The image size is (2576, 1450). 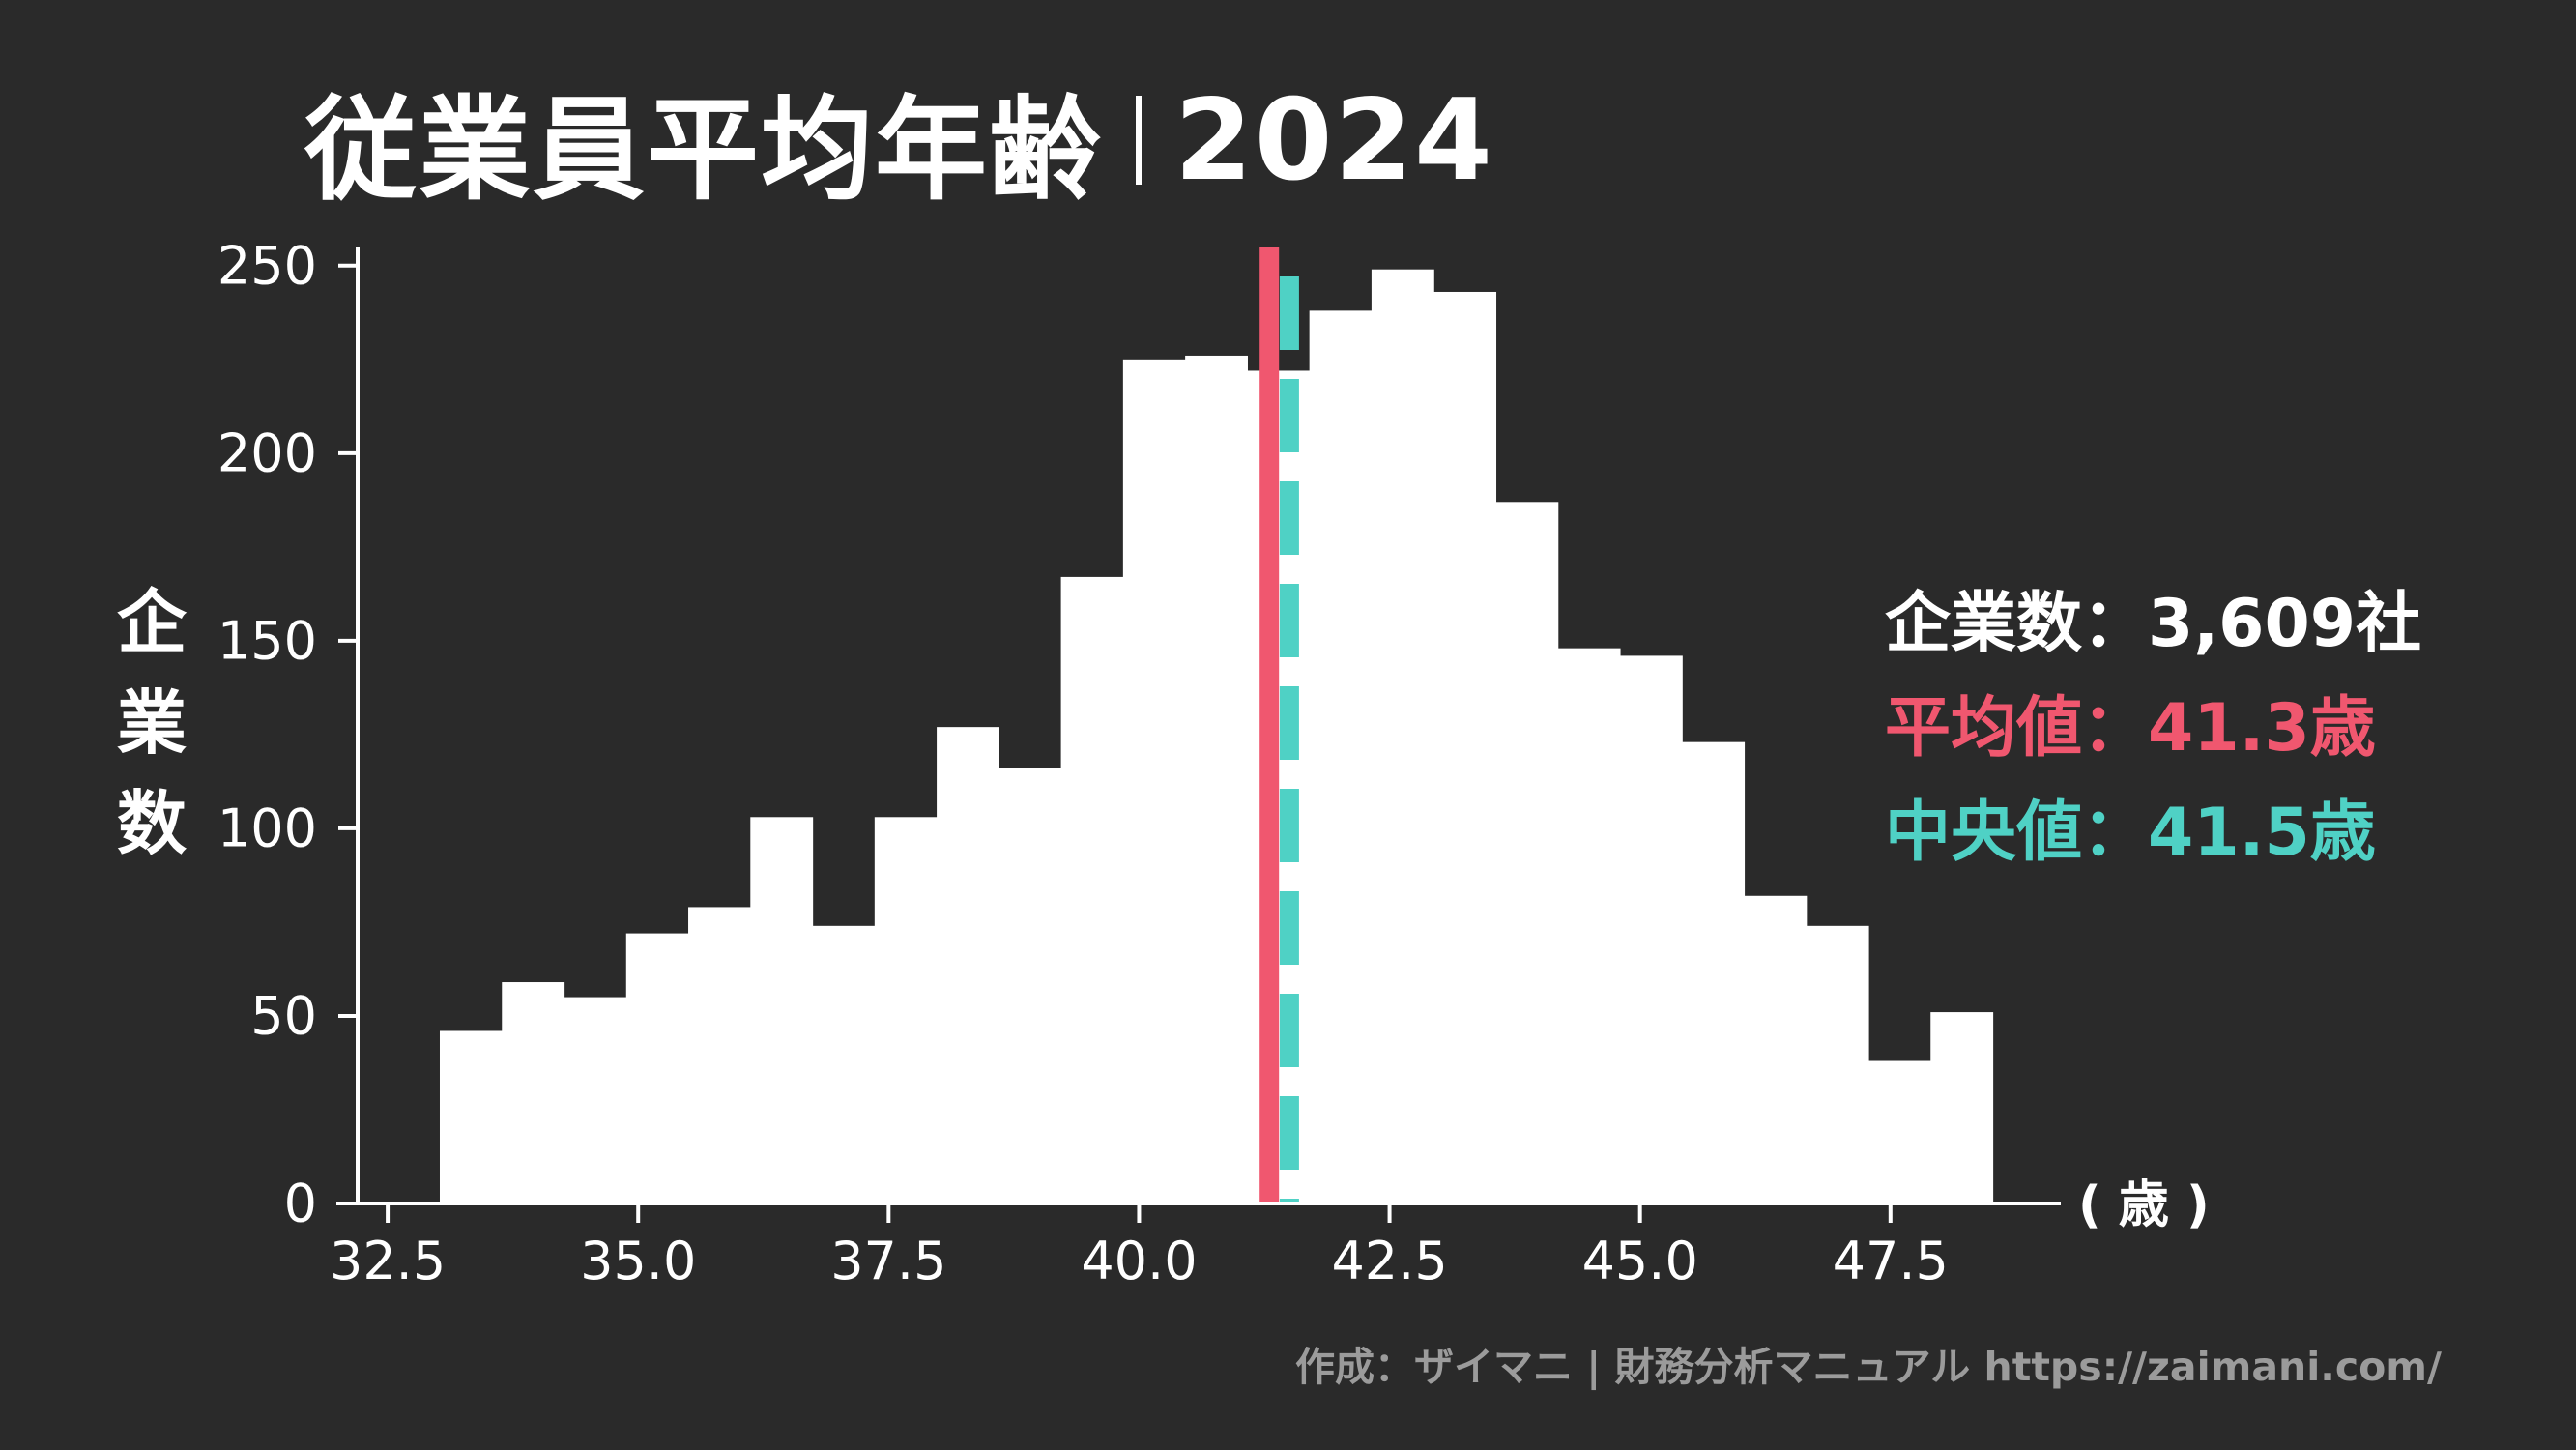 I want to click on stat-count-label: 企業数, so click(x=1984, y=624).